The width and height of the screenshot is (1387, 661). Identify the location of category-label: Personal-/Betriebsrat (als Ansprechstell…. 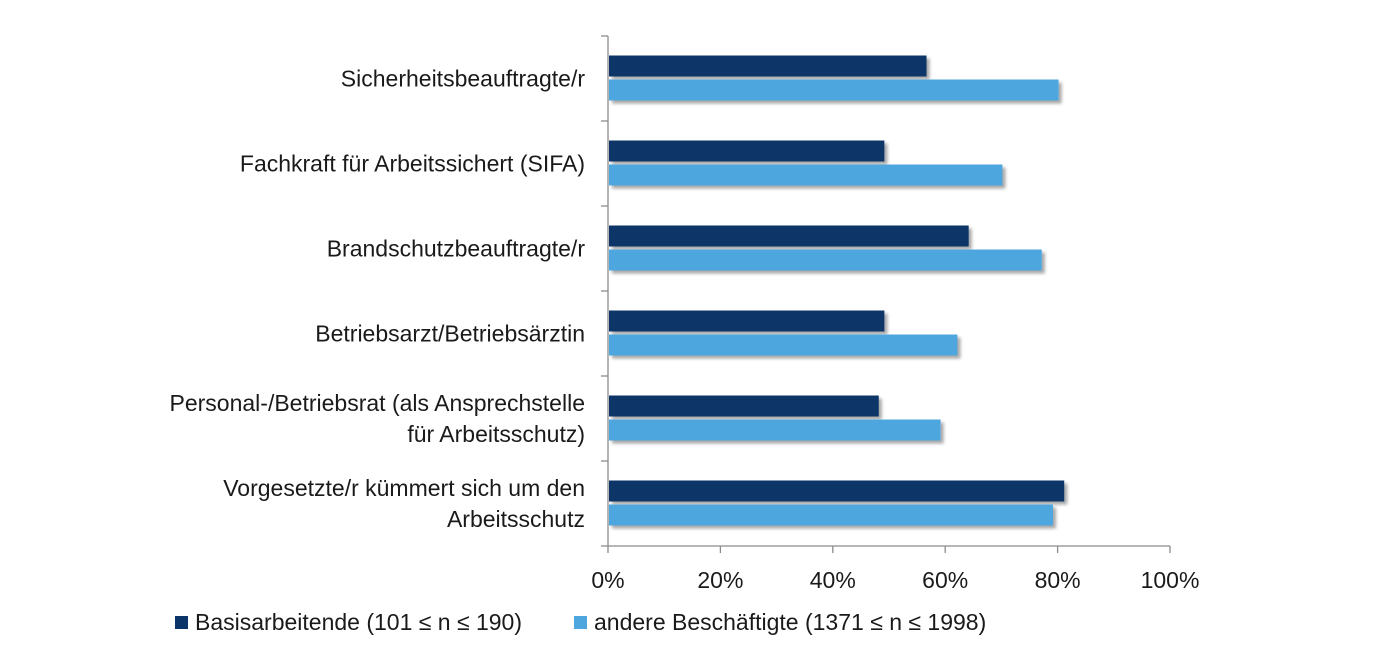
(377, 403).